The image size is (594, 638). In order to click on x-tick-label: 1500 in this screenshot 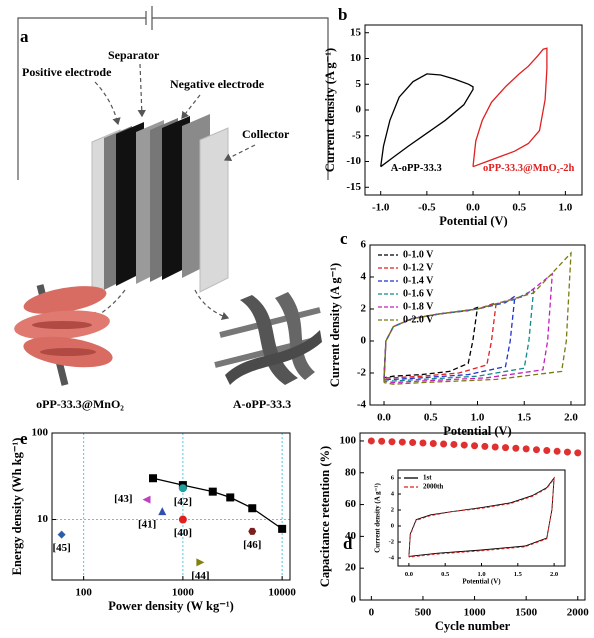, I will do `click(526, 613)`.